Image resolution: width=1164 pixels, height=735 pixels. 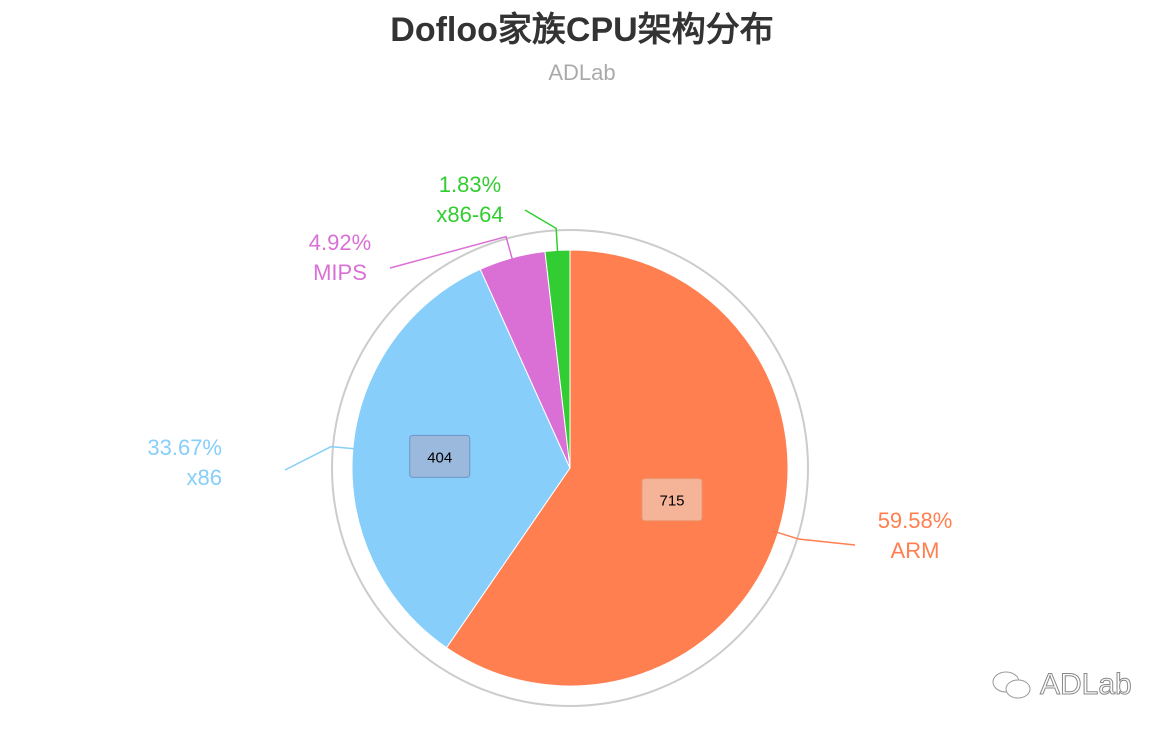 I want to click on value-label-arm: 715, so click(x=671, y=501).